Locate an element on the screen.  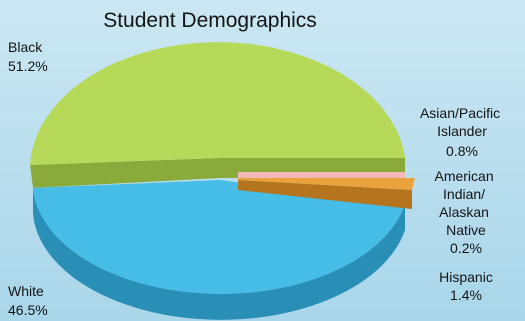
slice-black-side is located at coordinates (217, 173).